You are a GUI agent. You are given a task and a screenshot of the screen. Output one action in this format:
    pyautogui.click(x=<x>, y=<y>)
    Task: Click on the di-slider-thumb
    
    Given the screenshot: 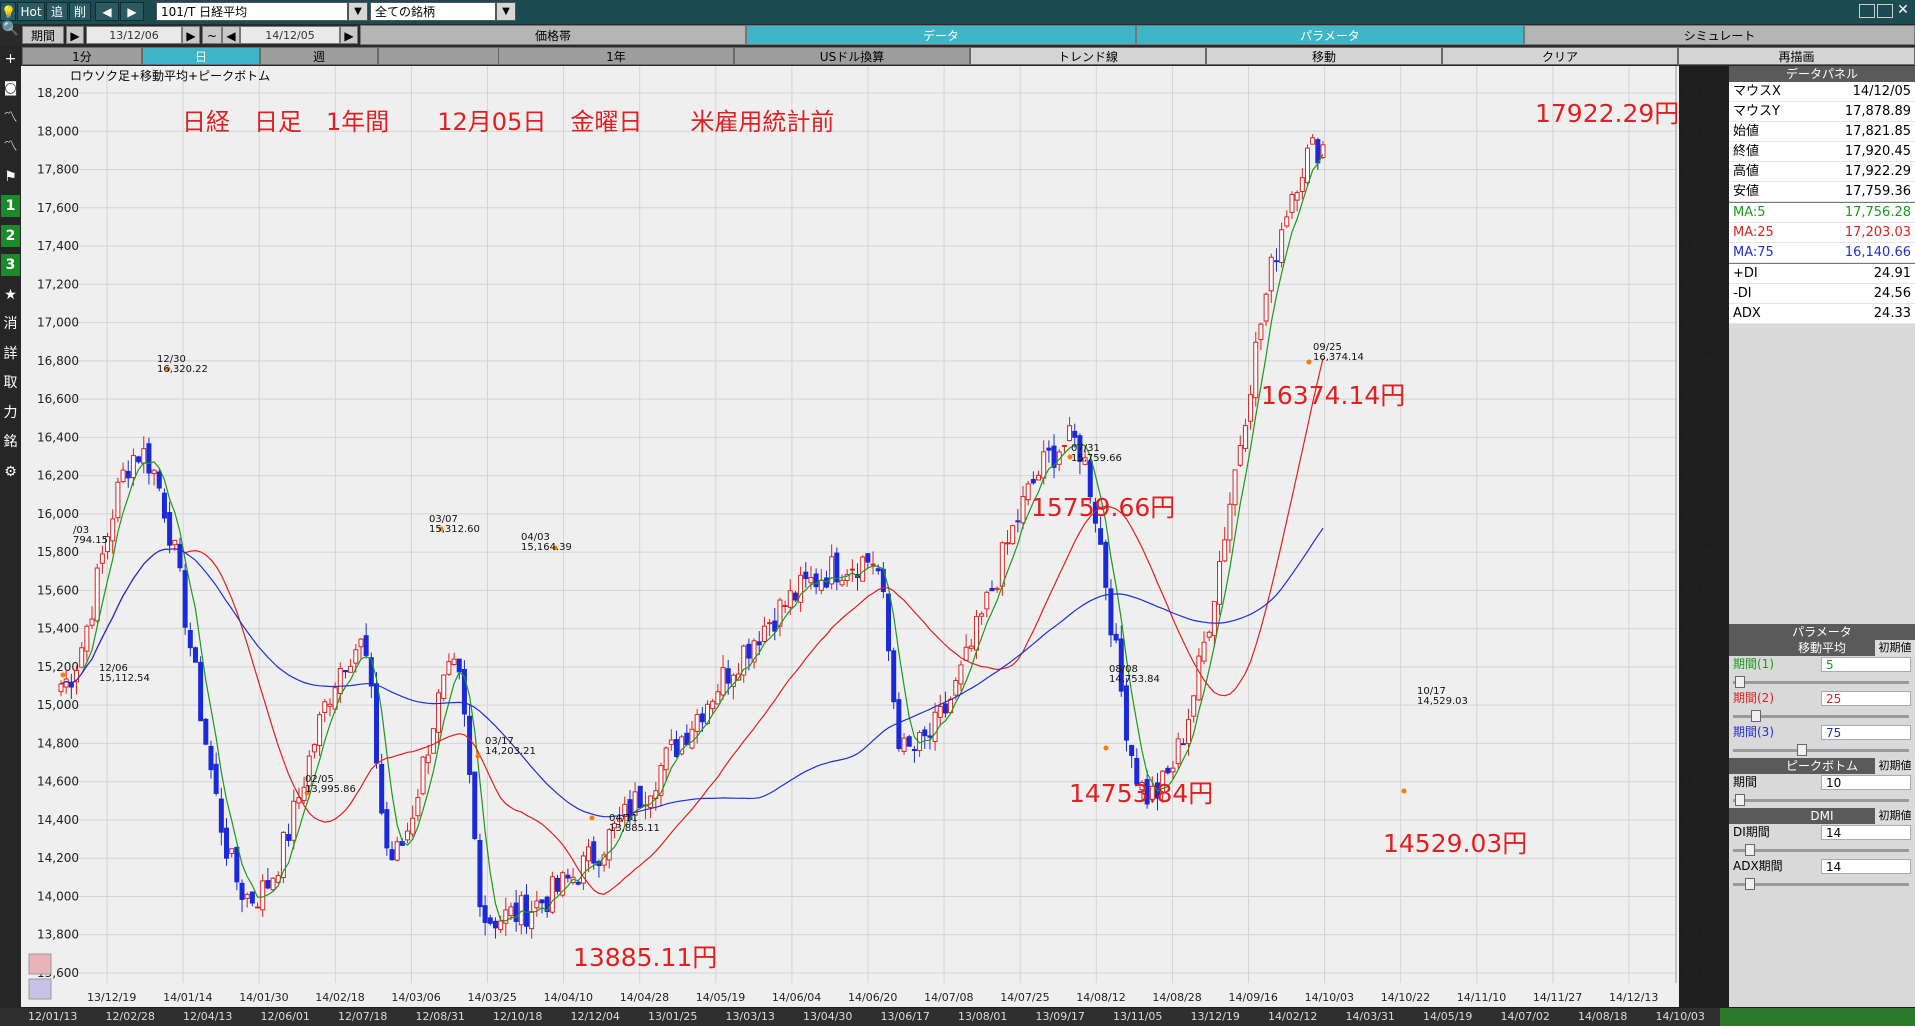 What is the action you would take?
    pyautogui.click(x=1750, y=850)
    